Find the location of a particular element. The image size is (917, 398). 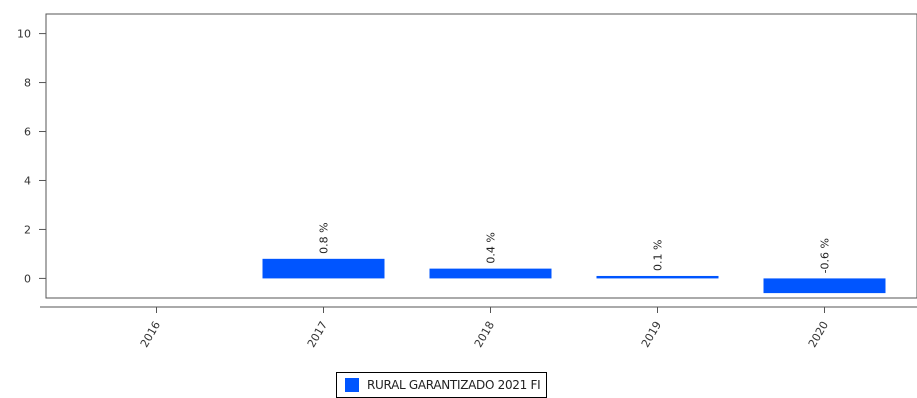

bars is located at coordinates (574, 276).